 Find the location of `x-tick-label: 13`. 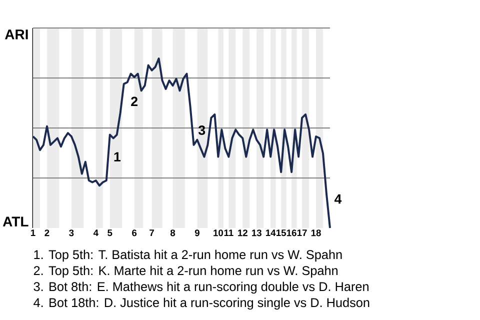

x-tick-label: 13 is located at coordinates (257, 233).